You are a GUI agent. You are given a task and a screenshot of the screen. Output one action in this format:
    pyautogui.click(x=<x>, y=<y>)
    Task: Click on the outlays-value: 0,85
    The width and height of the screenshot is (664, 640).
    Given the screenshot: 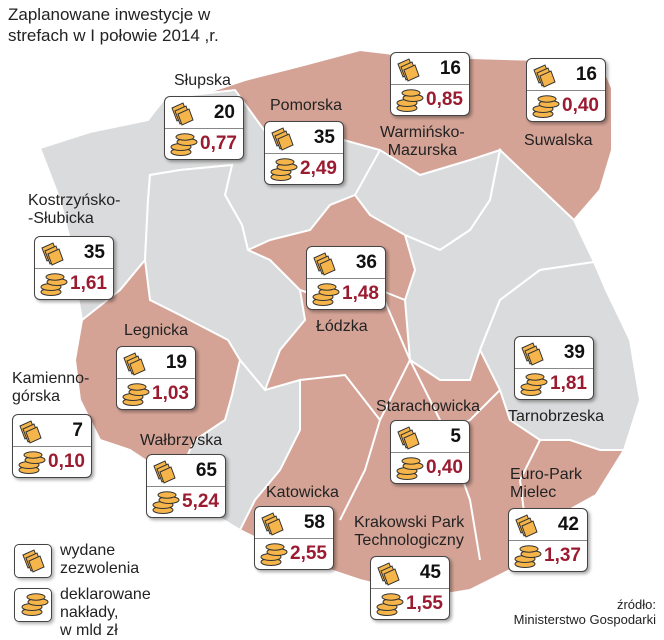 What is the action you would take?
    pyautogui.click(x=444, y=99)
    